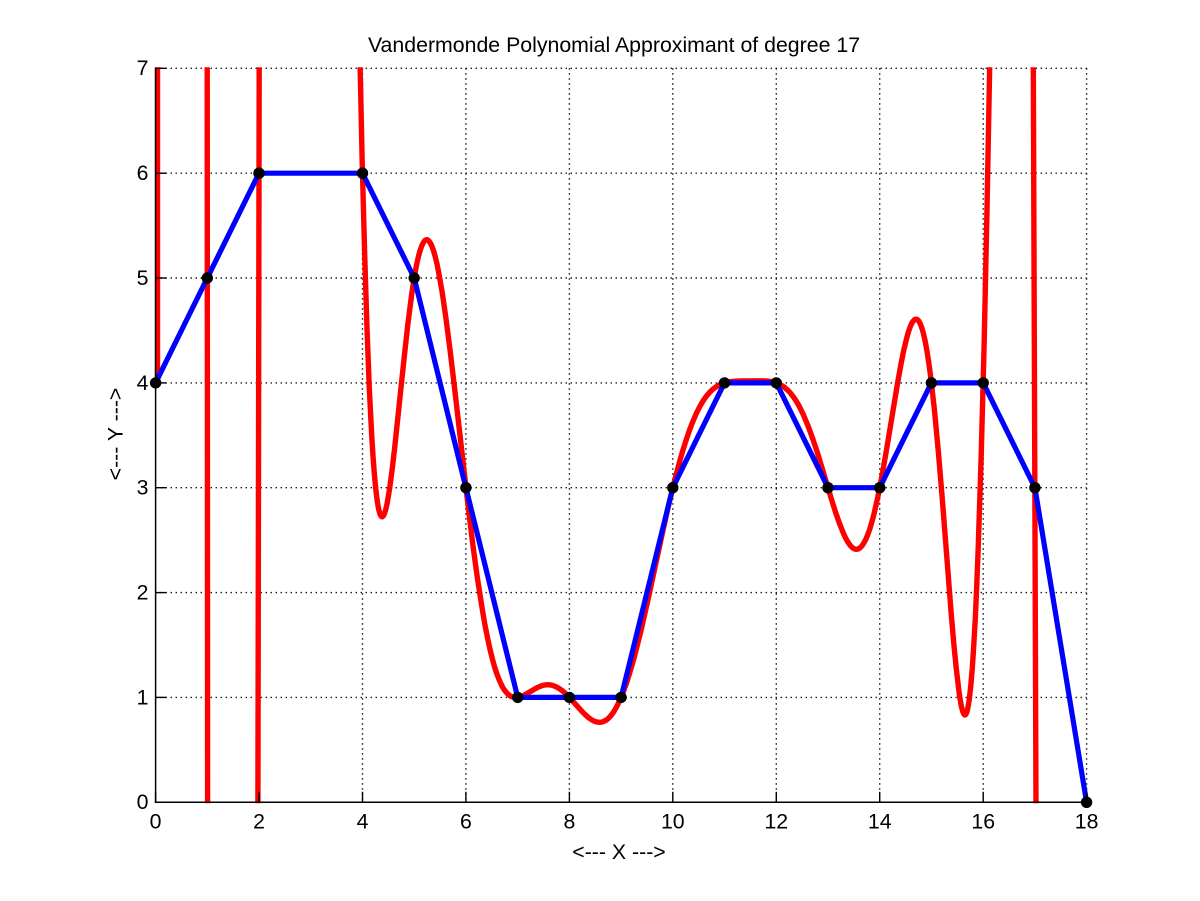 The width and height of the screenshot is (1200, 901). Describe the element at coordinates (143, 697) in the screenshot. I see `svg-text: 1` at that location.